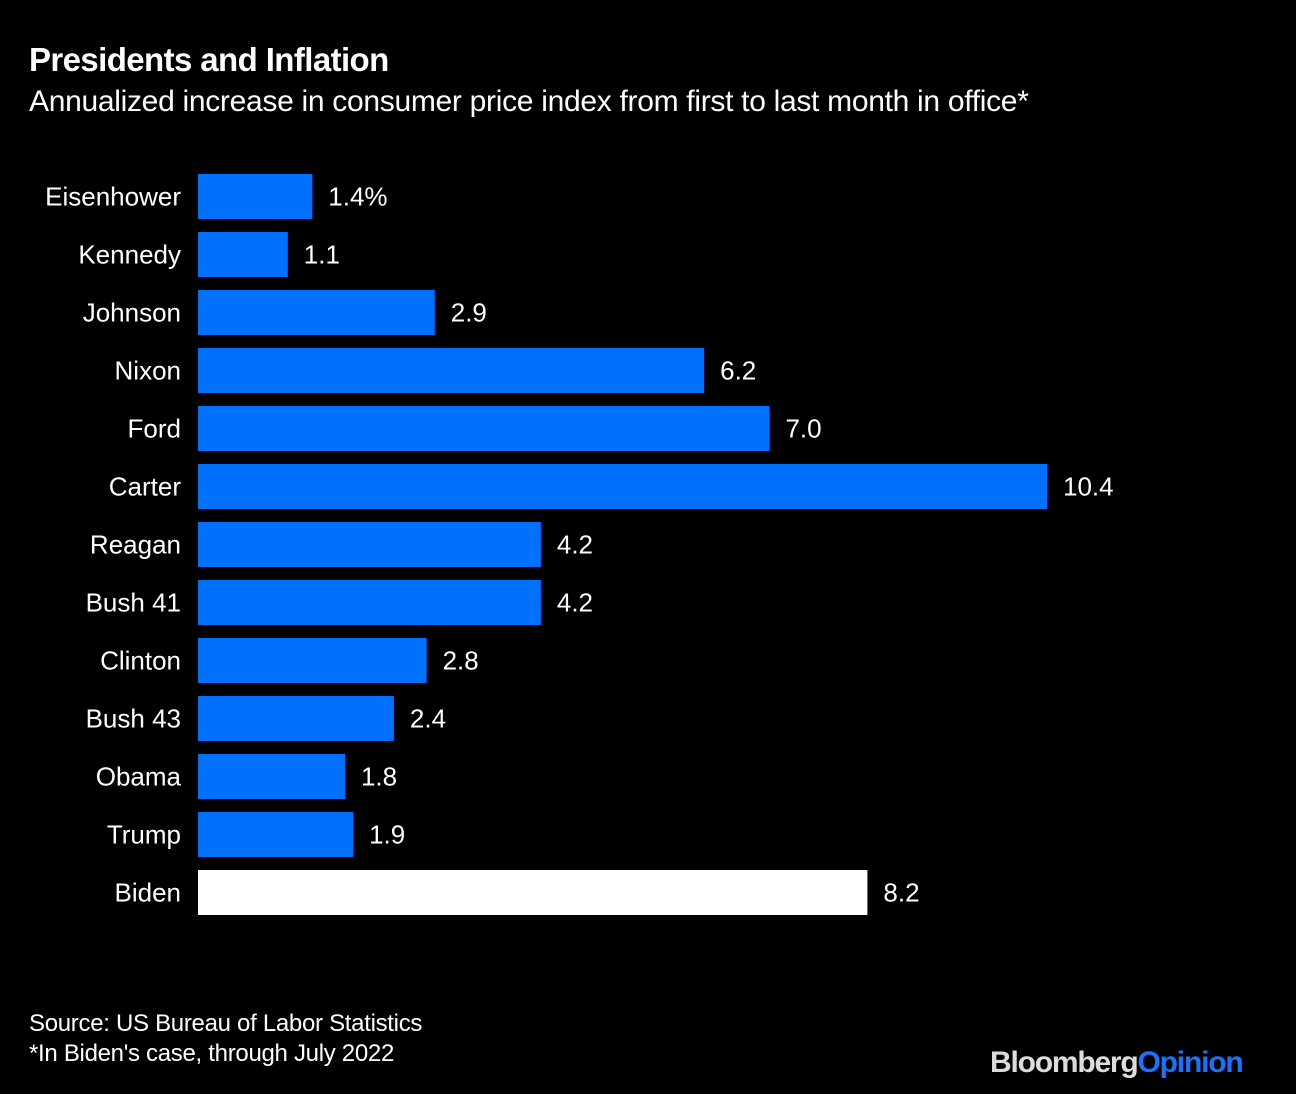  What do you see at coordinates (622, 486) in the screenshot?
I see `bar-carter` at bounding box center [622, 486].